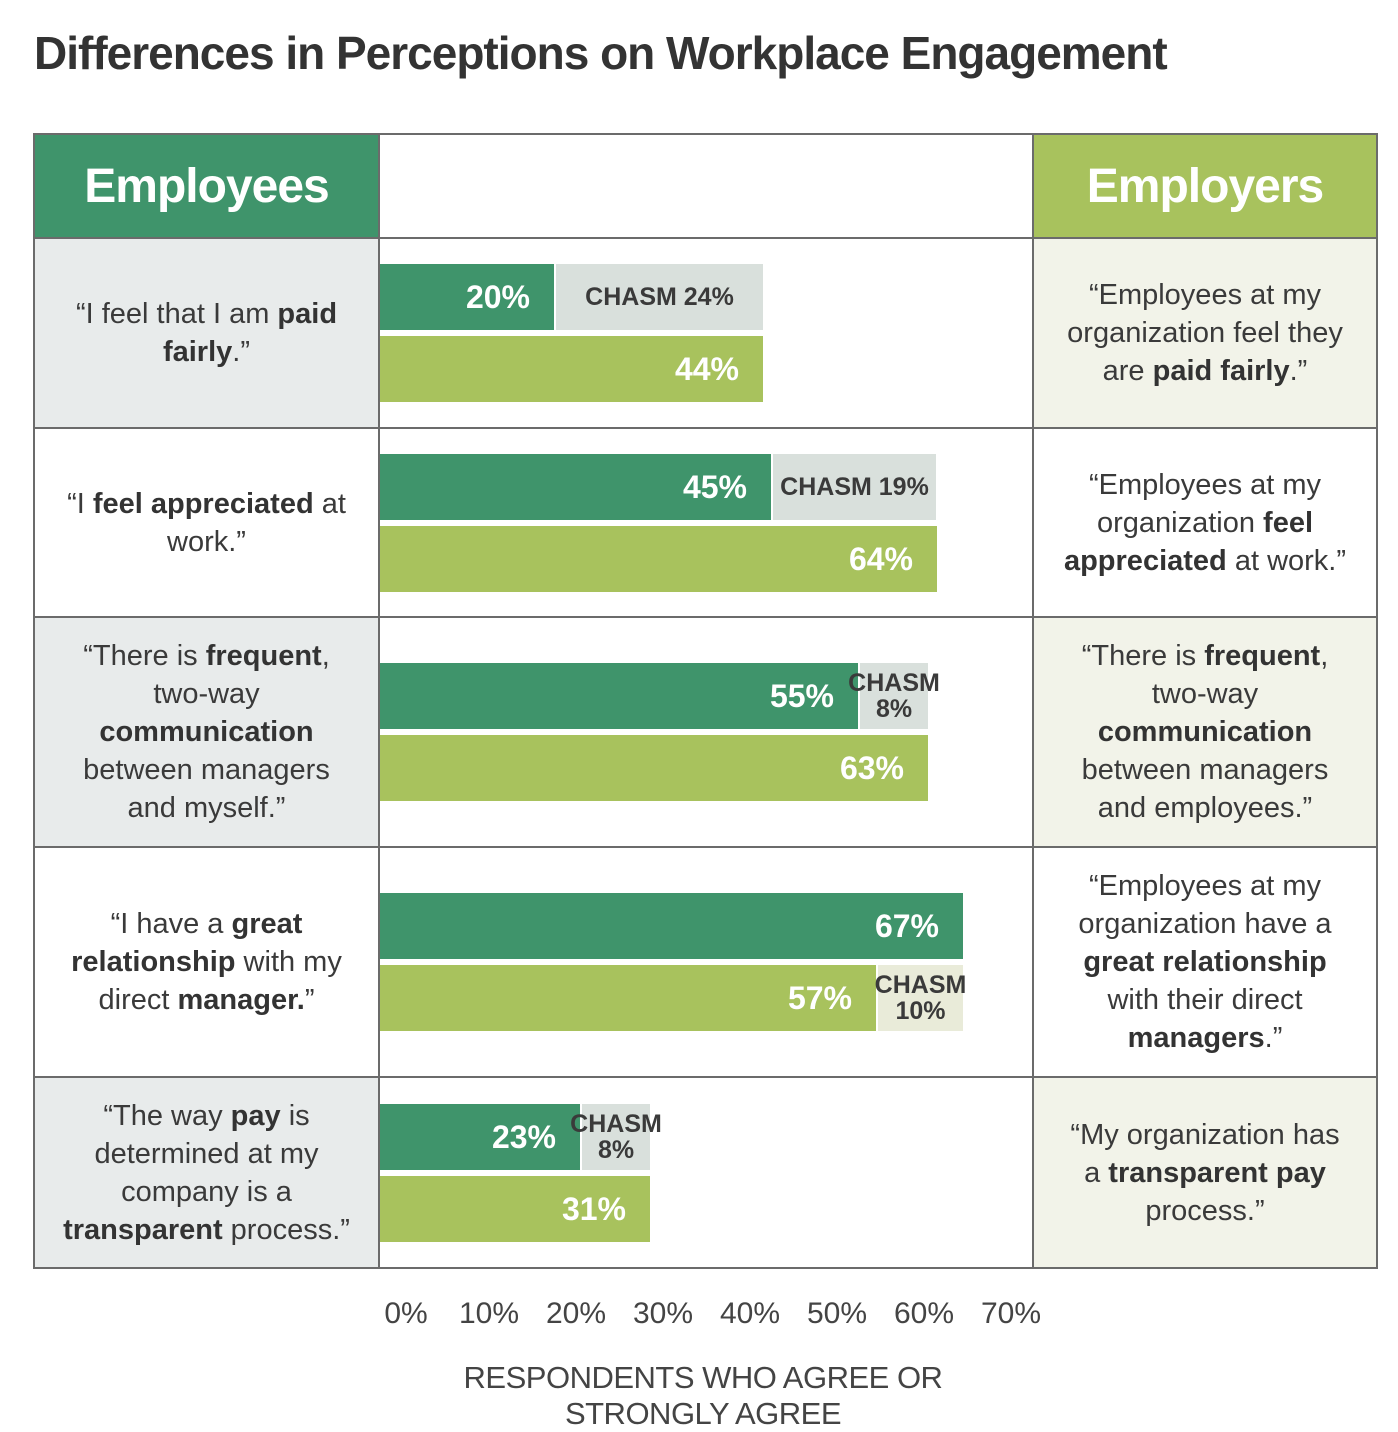  What do you see at coordinates (206, 789) in the screenshot?
I see `quote-text: between managers and myself.”` at bounding box center [206, 789].